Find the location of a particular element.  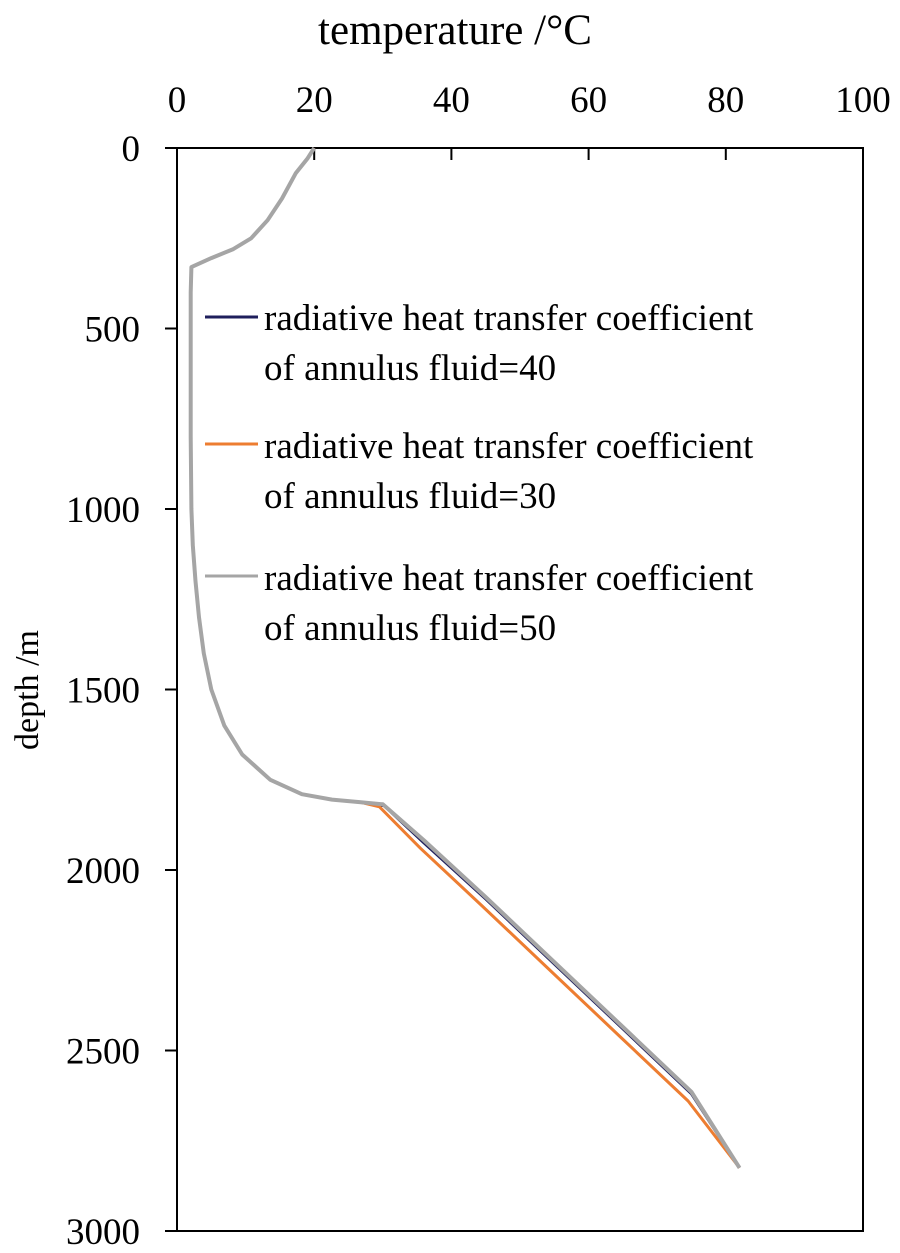

y-ticks: 0 500 1000 1500 2000 2500 3000 is located at coordinates (121, 691).